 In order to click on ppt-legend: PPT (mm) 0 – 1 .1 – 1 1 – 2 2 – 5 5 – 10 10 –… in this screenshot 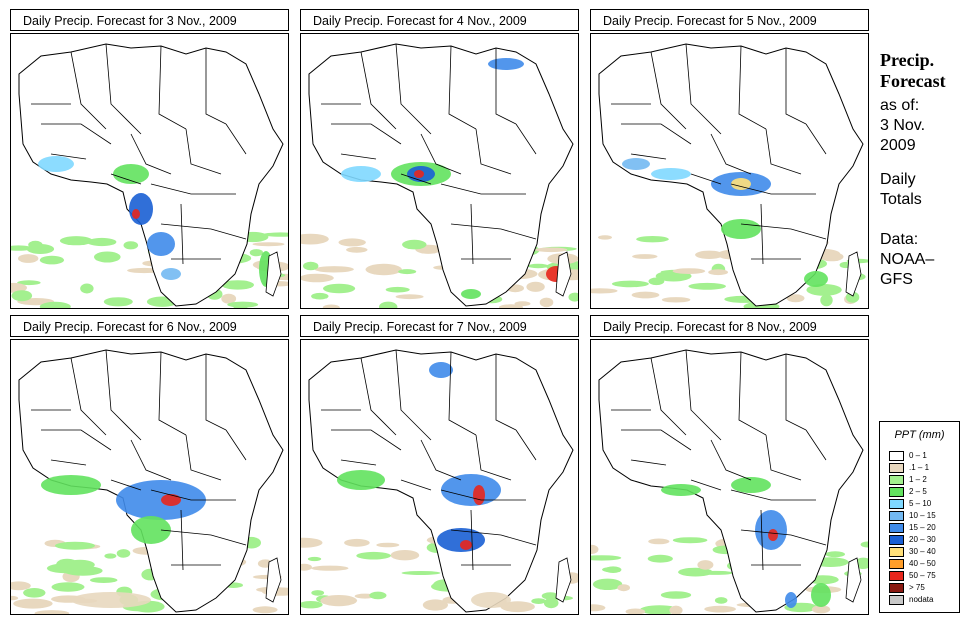, I will do `click(919, 517)`.